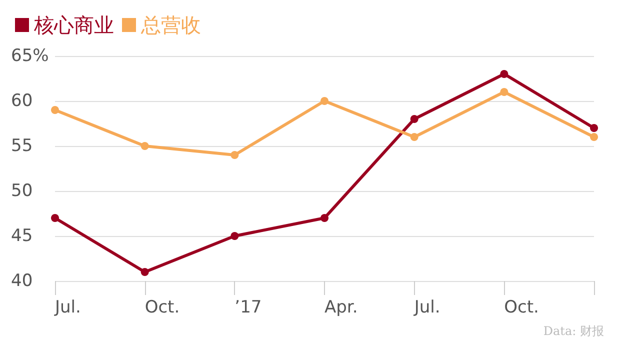  Describe the element at coordinates (73, 25) in the screenshot. I see `legend-label: 核心商业` at that location.